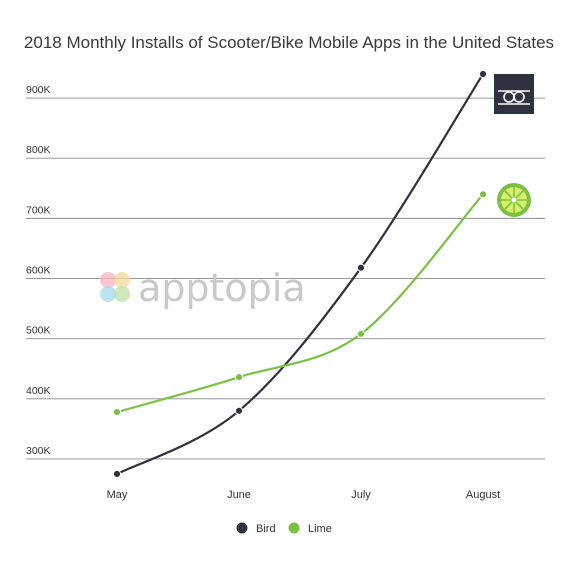  Describe the element at coordinates (38, 150) in the screenshot. I see `y-tick-label: 800K` at that location.